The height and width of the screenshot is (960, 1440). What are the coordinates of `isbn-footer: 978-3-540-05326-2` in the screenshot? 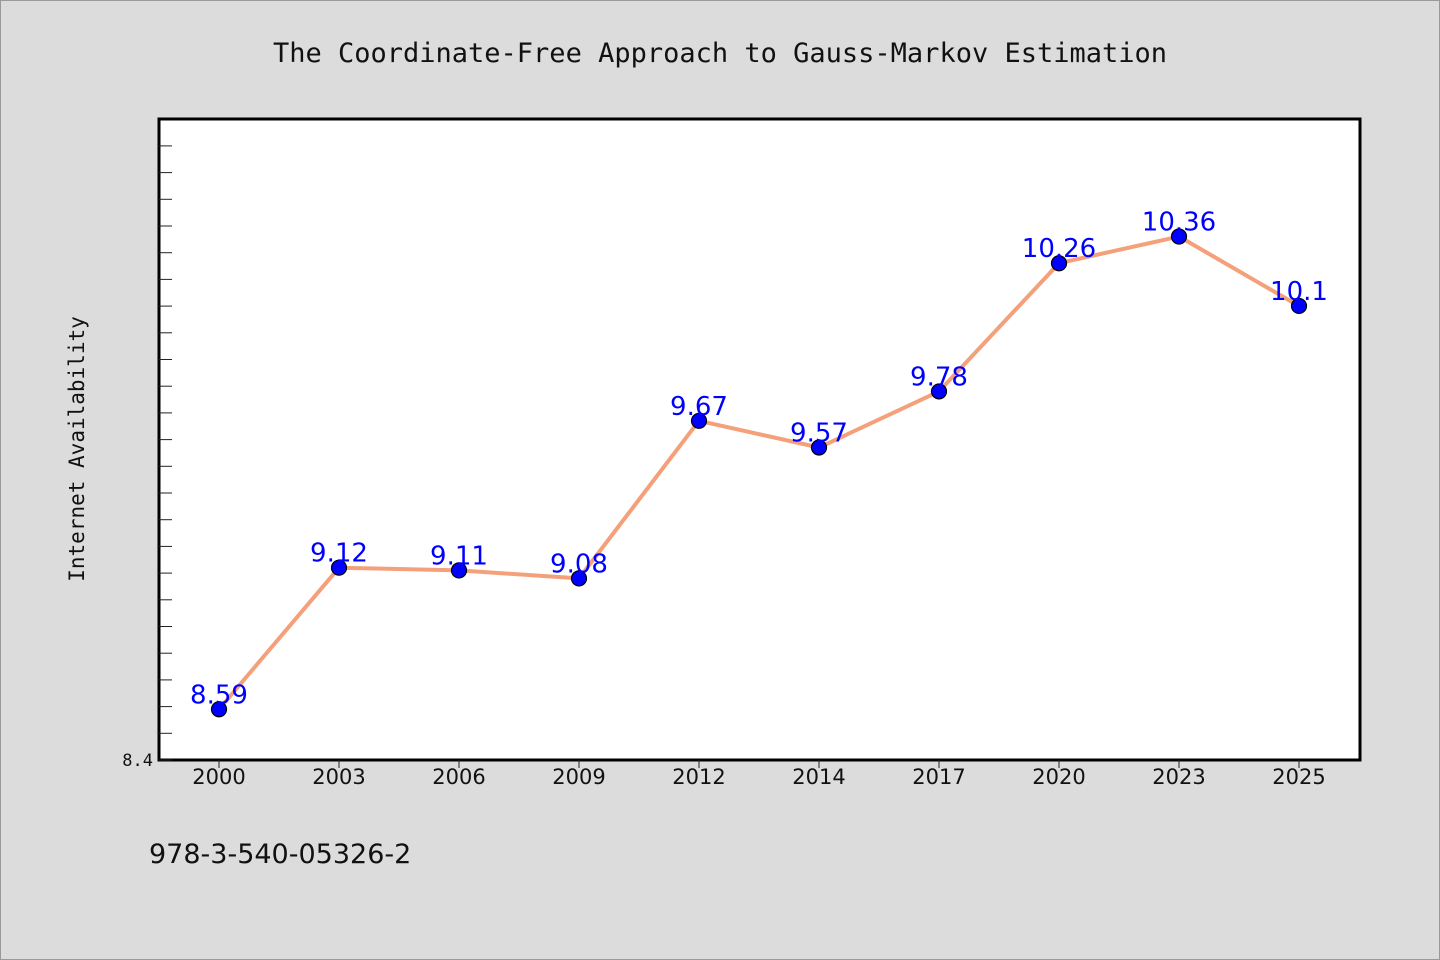 It's located at (280, 854).